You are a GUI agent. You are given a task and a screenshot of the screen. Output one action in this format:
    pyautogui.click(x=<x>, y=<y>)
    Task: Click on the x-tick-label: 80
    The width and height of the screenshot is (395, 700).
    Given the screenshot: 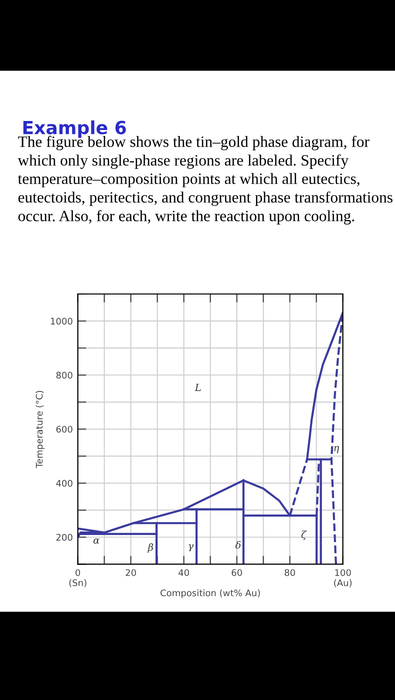 What is the action you would take?
    pyautogui.click(x=289, y=572)
    